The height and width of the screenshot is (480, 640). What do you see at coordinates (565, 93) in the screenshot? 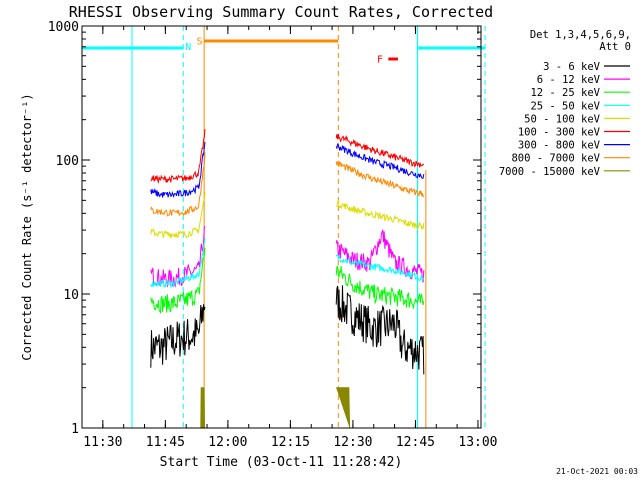
I see `legend-label: 12 - 25 keV` at bounding box center [565, 93].